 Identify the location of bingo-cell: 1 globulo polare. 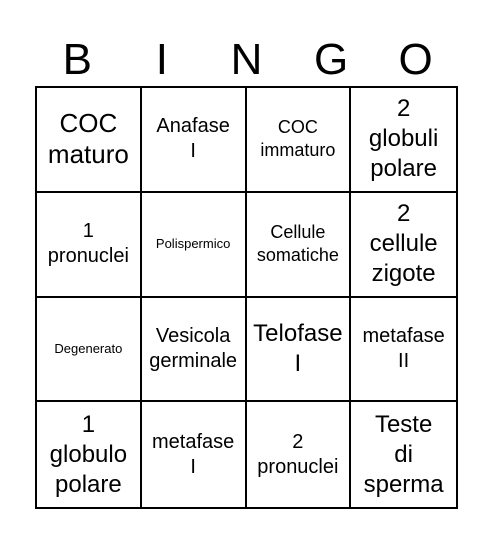
(89, 454).